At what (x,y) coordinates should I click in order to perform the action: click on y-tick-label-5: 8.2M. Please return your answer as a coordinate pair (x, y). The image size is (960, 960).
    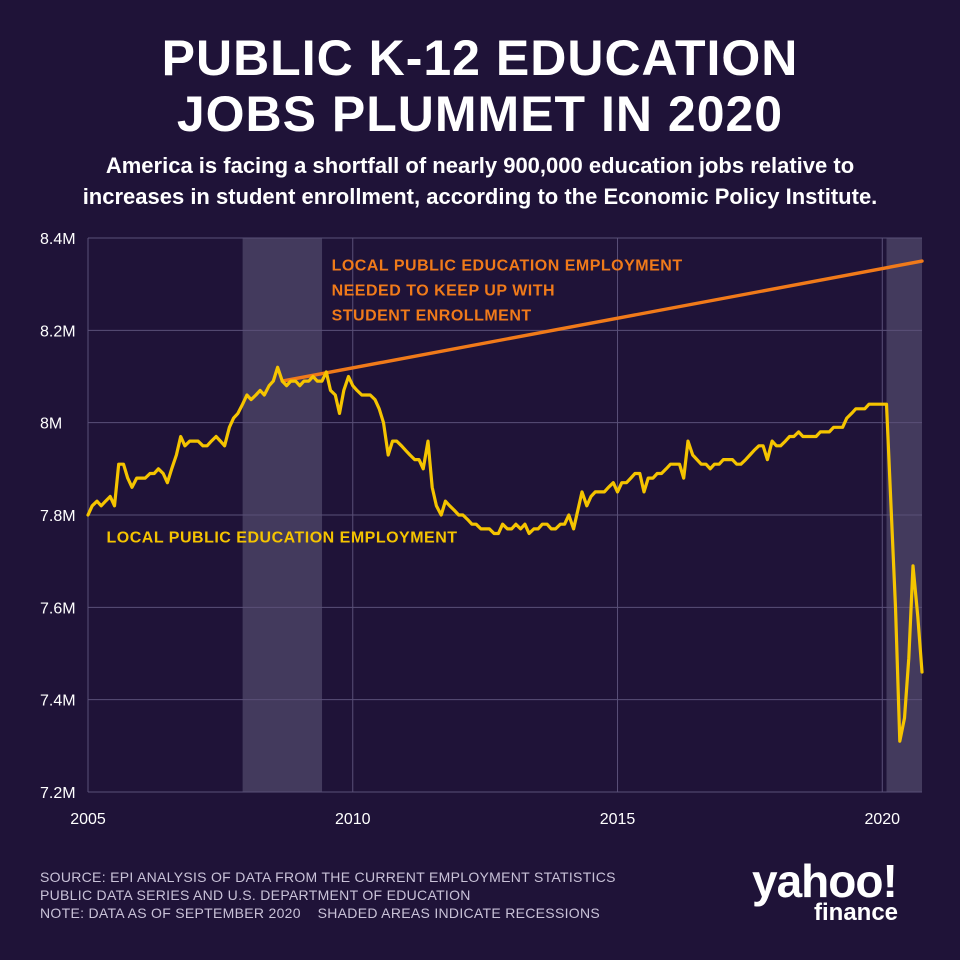
    Looking at the image, I should click on (58, 331).